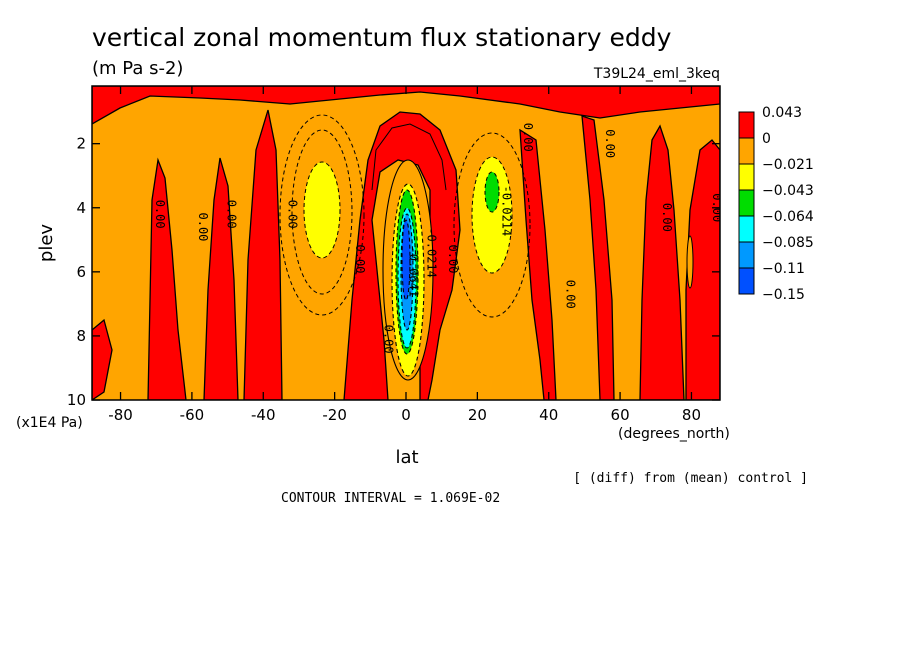 The width and height of the screenshot is (904, 654). I want to click on diff-note: [ (diff) from (mean) control ], so click(690, 478).